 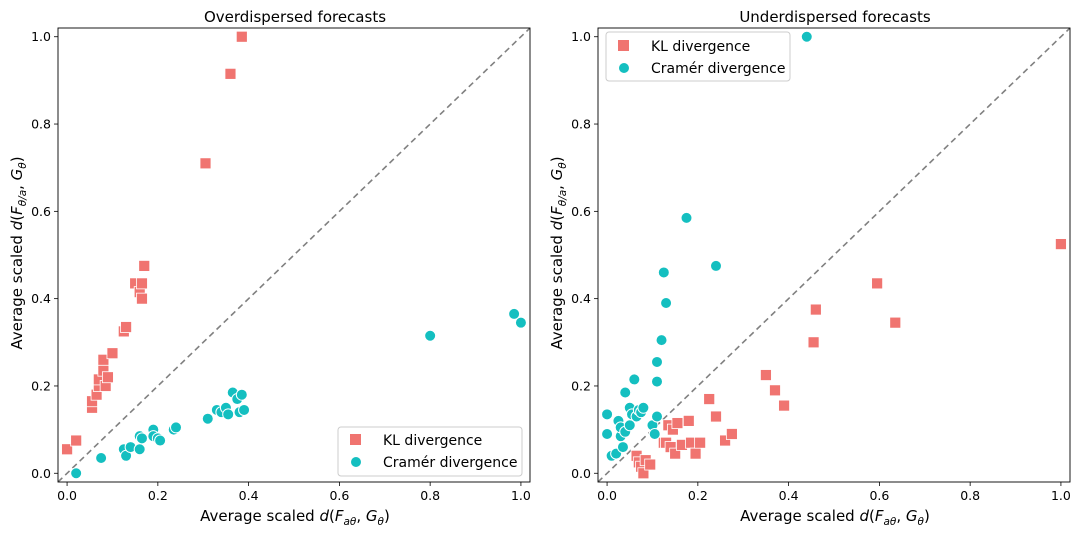 I want to click on y-tick-label: 0.2, so click(x=581, y=385).